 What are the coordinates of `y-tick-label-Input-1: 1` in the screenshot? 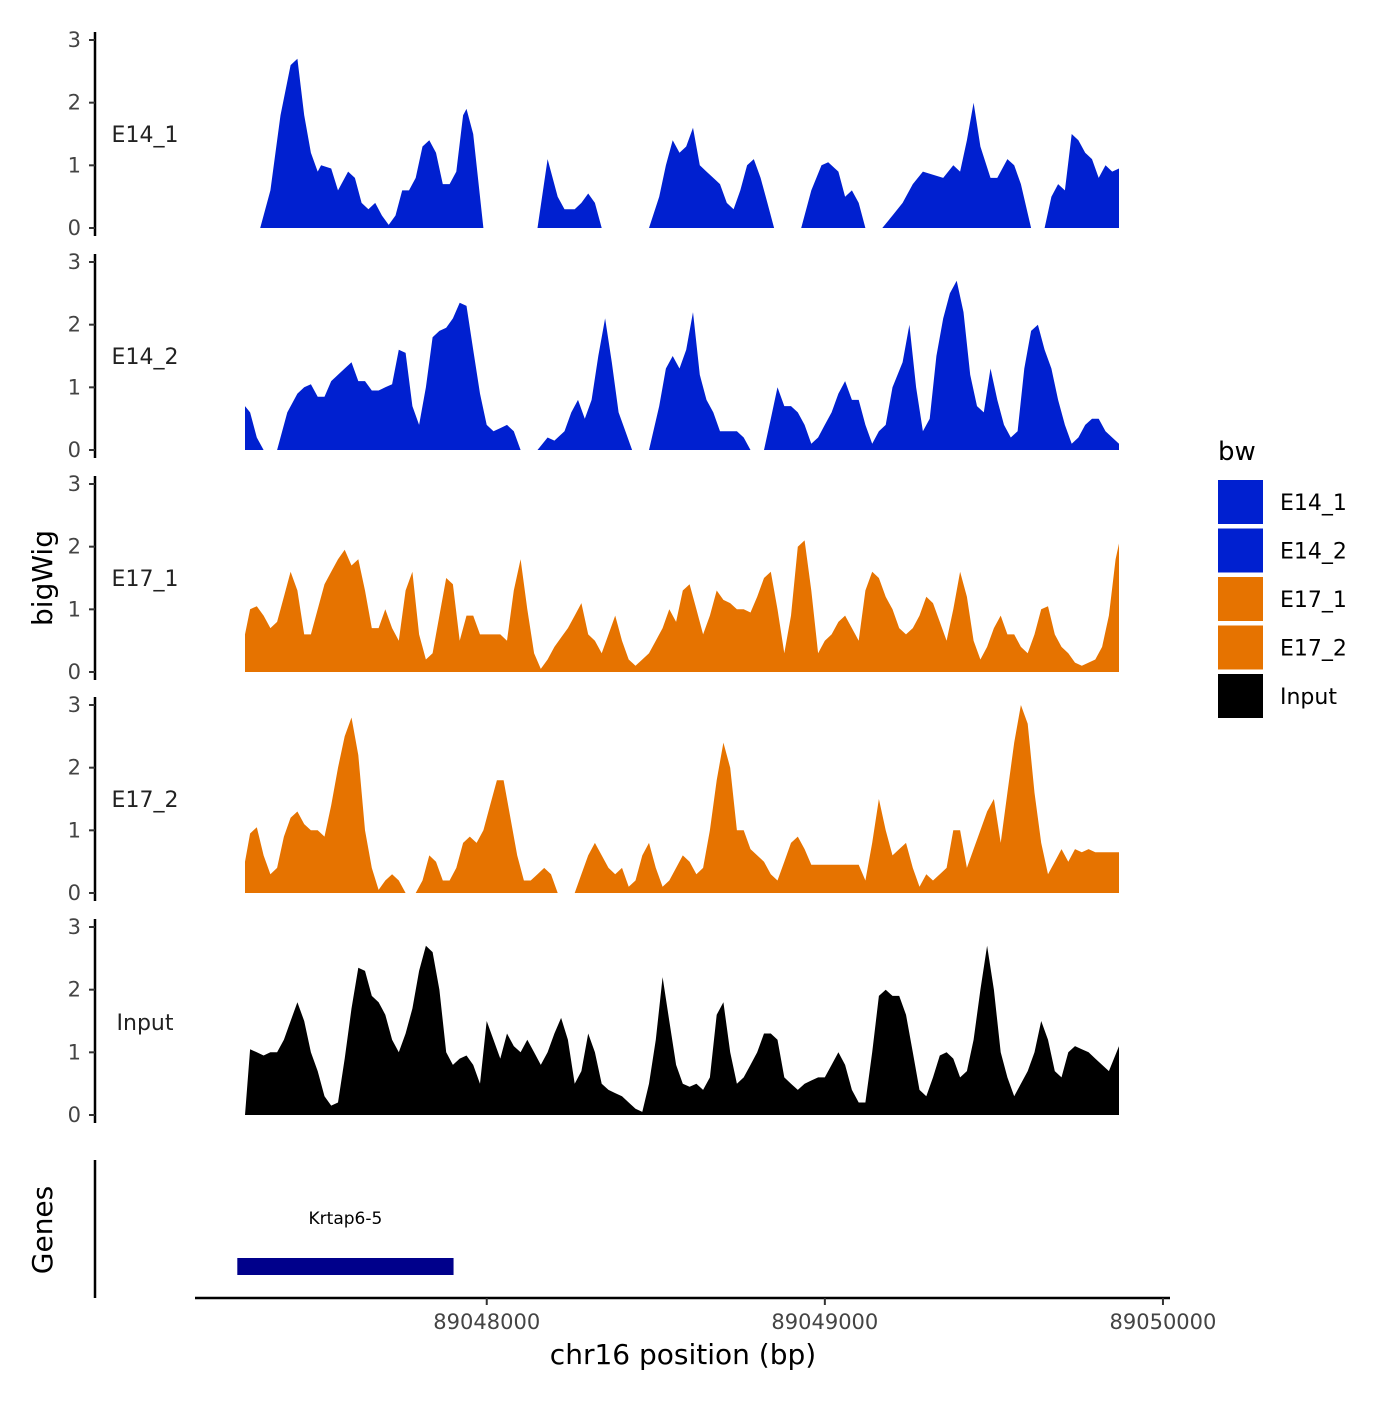 It's located at (74, 1052).